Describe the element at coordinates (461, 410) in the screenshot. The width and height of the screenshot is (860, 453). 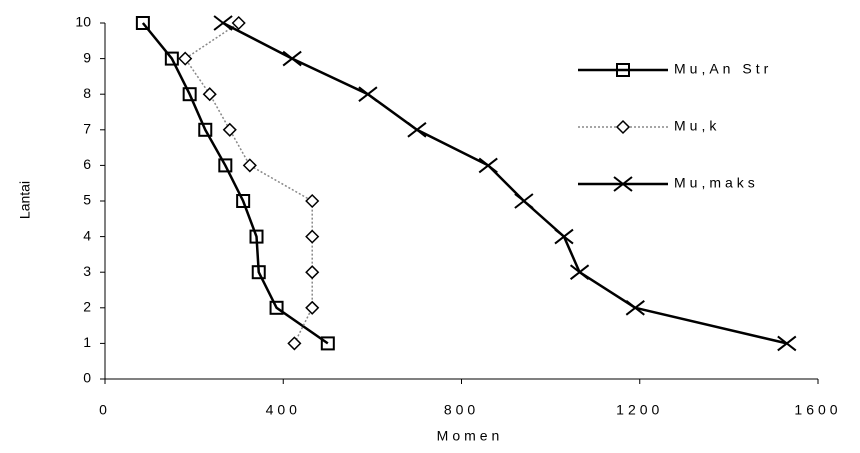
I see `x-tick-label: 800` at that location.